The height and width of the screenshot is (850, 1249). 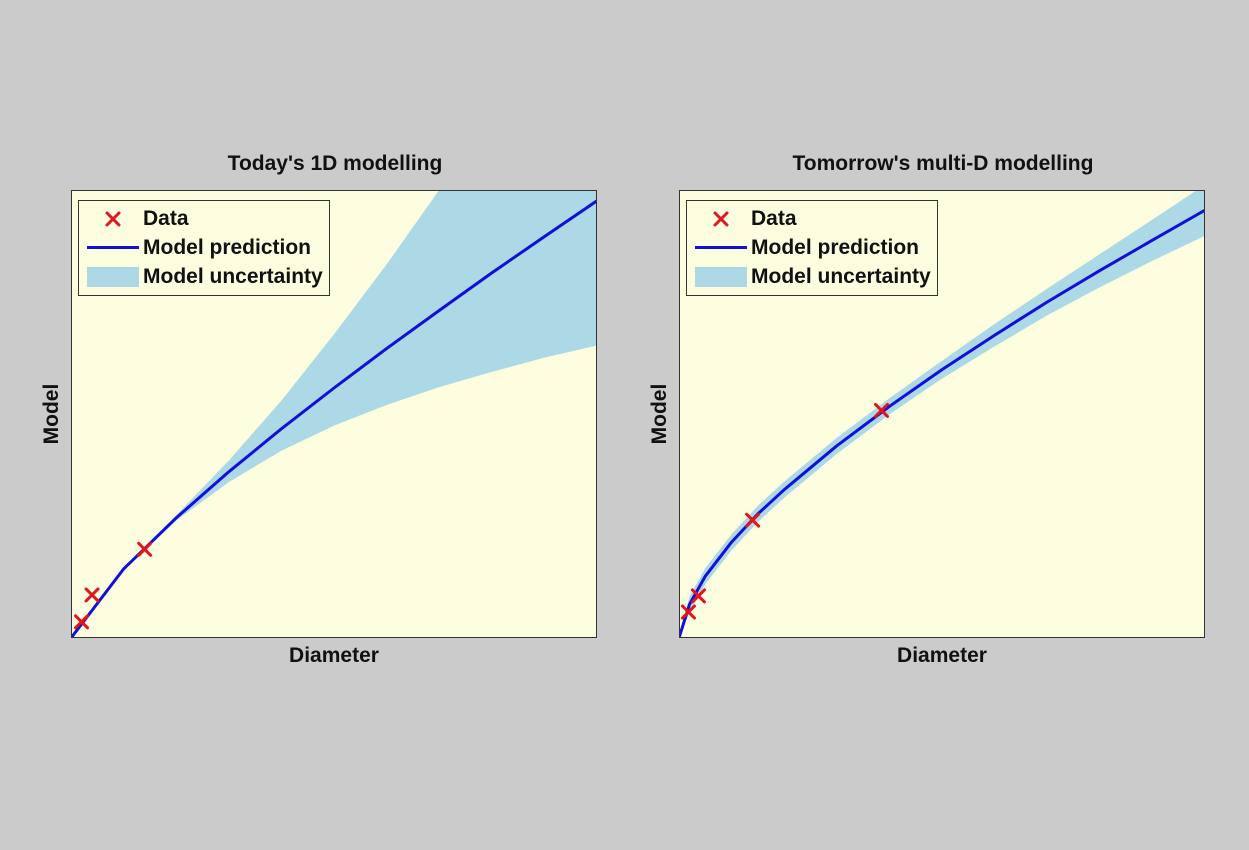 What do you see at coordinates (943, 163) in the screenshot?
I see `chart-title: Tomorrow's multi-D modelling` at bounding box center [943, 163].